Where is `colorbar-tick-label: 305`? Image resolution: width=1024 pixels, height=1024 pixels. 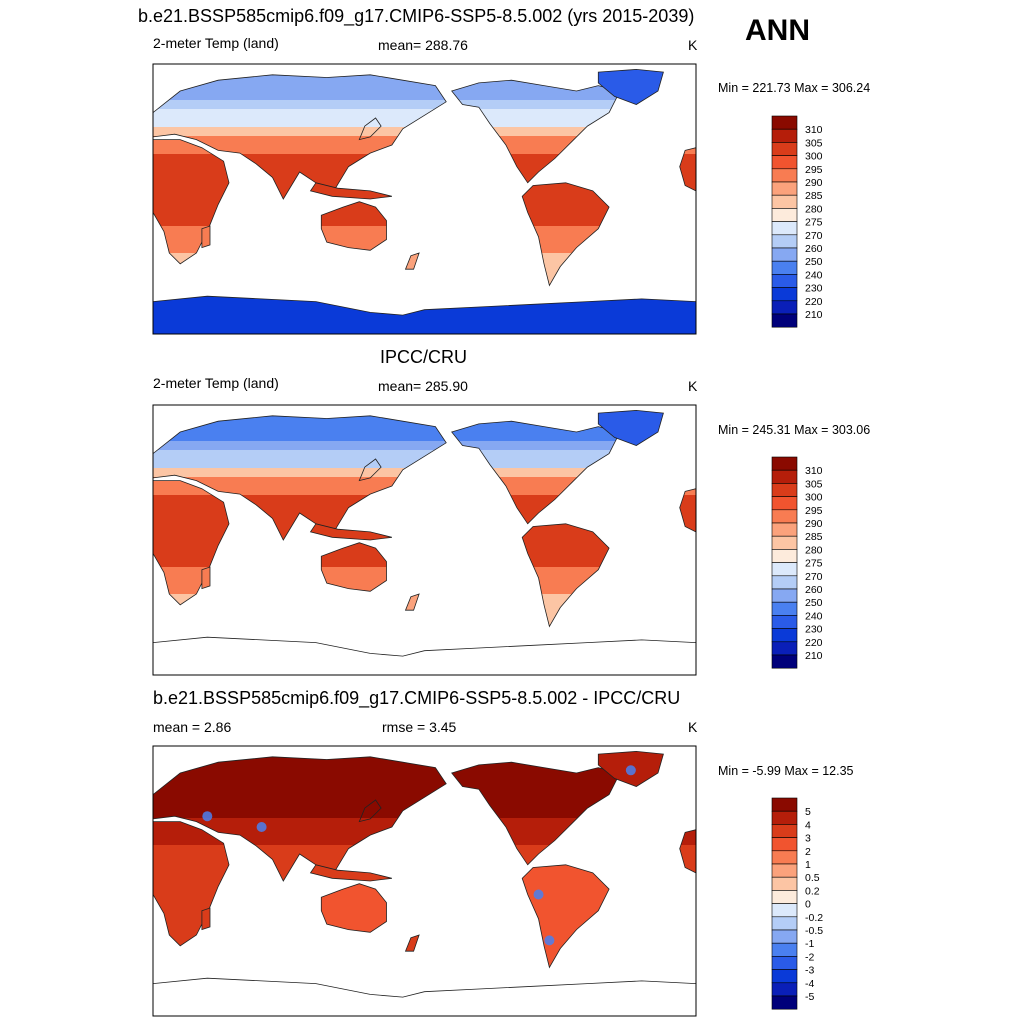
colorbar-tick-label: 305 is located at coordinates (814, 484).